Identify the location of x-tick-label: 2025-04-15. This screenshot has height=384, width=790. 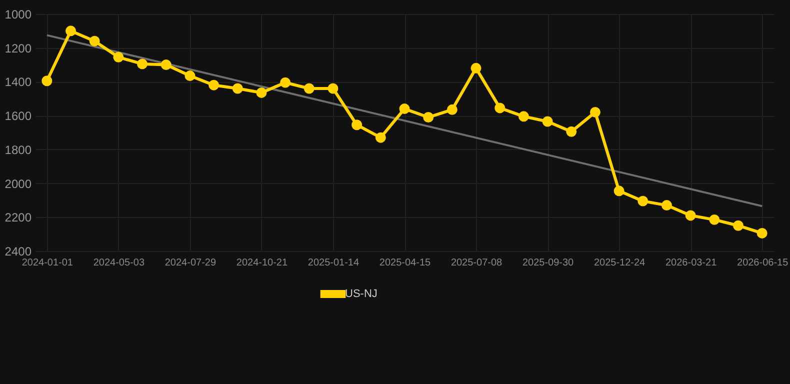
(405, 263).